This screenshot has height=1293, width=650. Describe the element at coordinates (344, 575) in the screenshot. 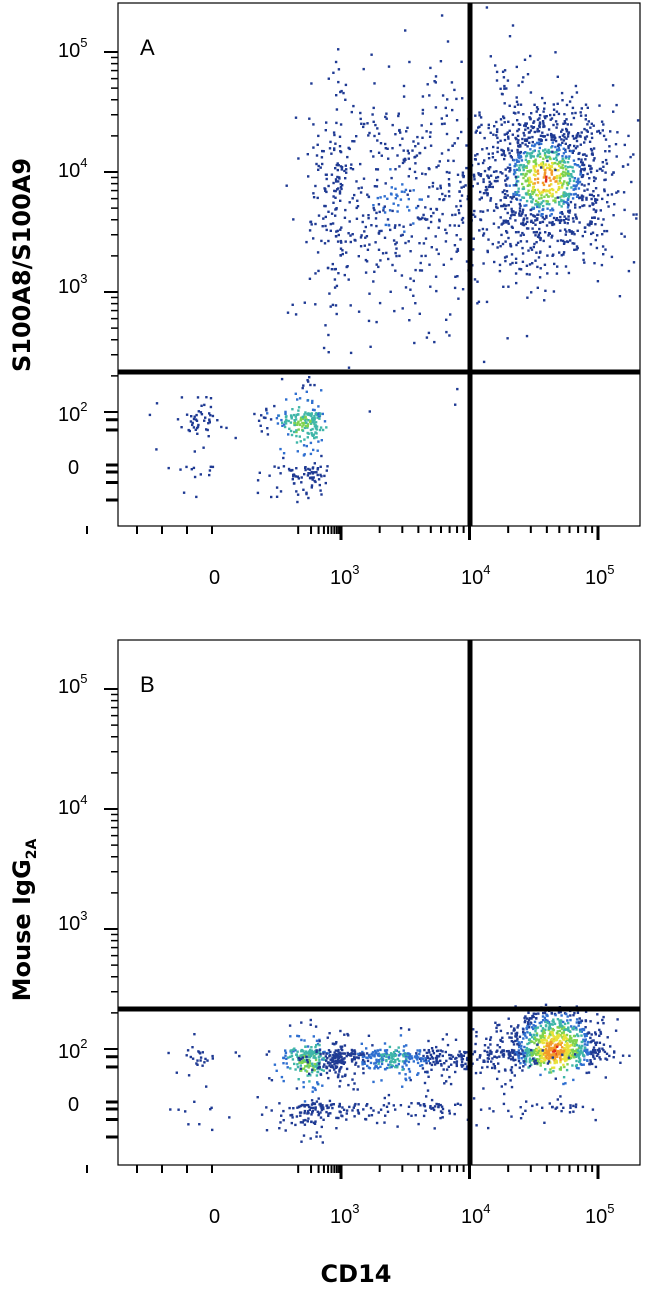

I see `panel-a-xtick-1e3: 10³` at that location.